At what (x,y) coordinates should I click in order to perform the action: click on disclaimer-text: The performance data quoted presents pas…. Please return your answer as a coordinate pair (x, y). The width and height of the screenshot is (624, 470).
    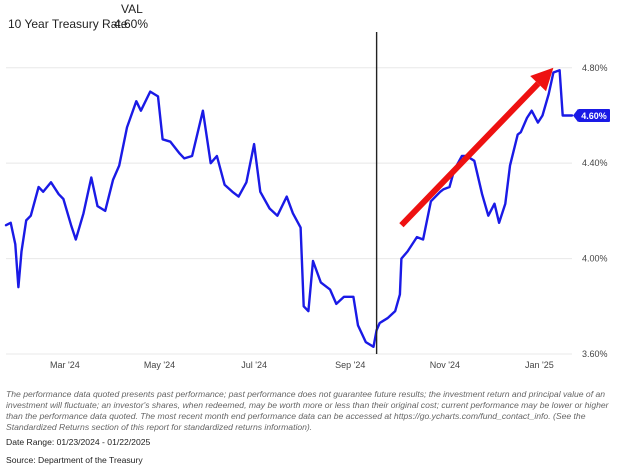
    Looking at the image, I should click on (307, 410).